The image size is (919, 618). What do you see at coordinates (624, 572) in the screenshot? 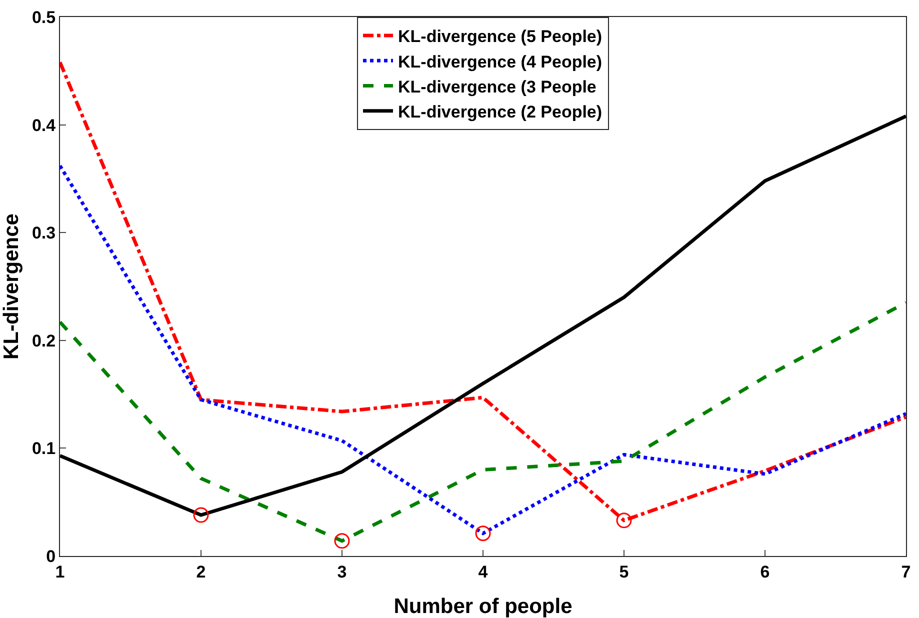
I see `x-tick-label: 5` at bounding box center [624, 572].